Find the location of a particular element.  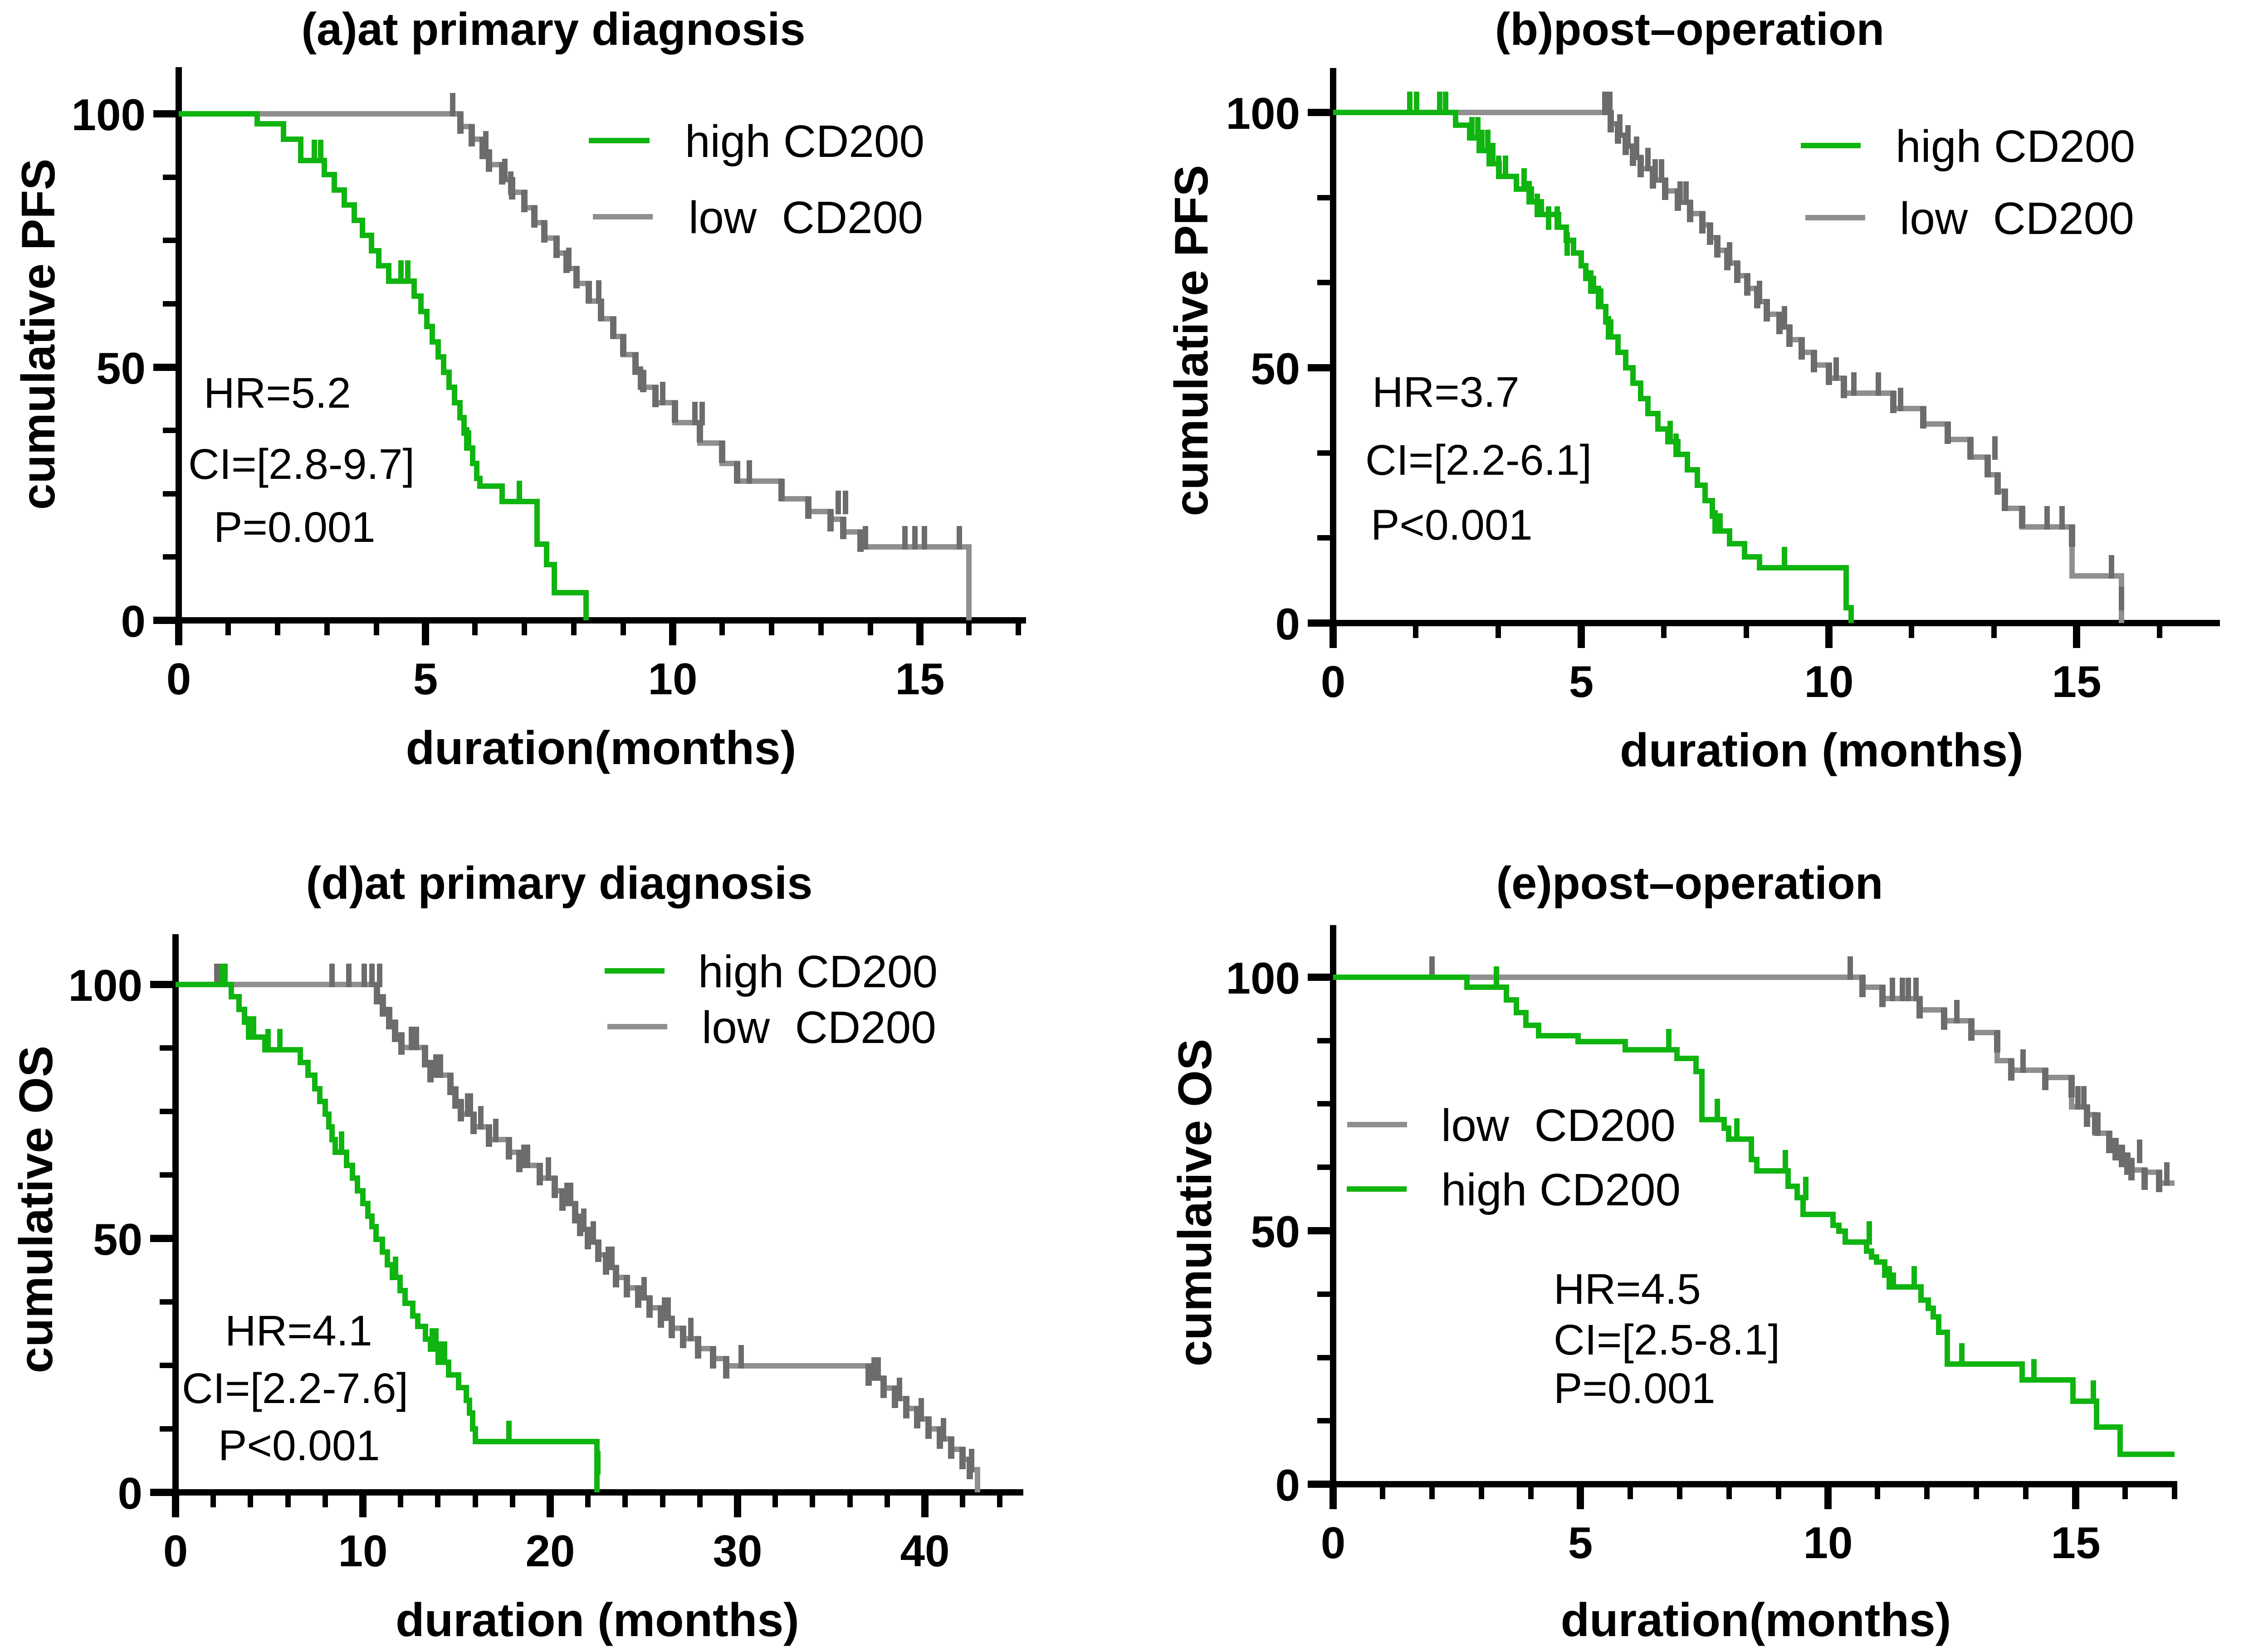

svg-text: CI=[2.5-8.1] is located at coordinates (1667, 1340).